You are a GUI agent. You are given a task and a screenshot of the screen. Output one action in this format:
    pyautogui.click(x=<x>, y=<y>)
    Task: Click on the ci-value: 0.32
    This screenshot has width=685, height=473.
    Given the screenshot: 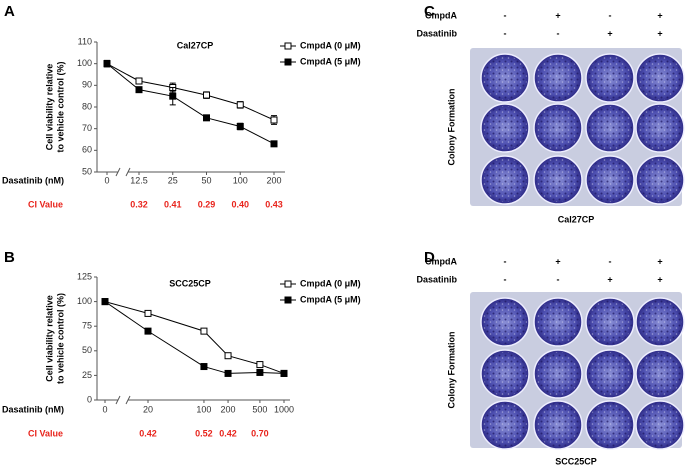 What is the action you would take?
    pyautogui.click(x=139, y=204)
    